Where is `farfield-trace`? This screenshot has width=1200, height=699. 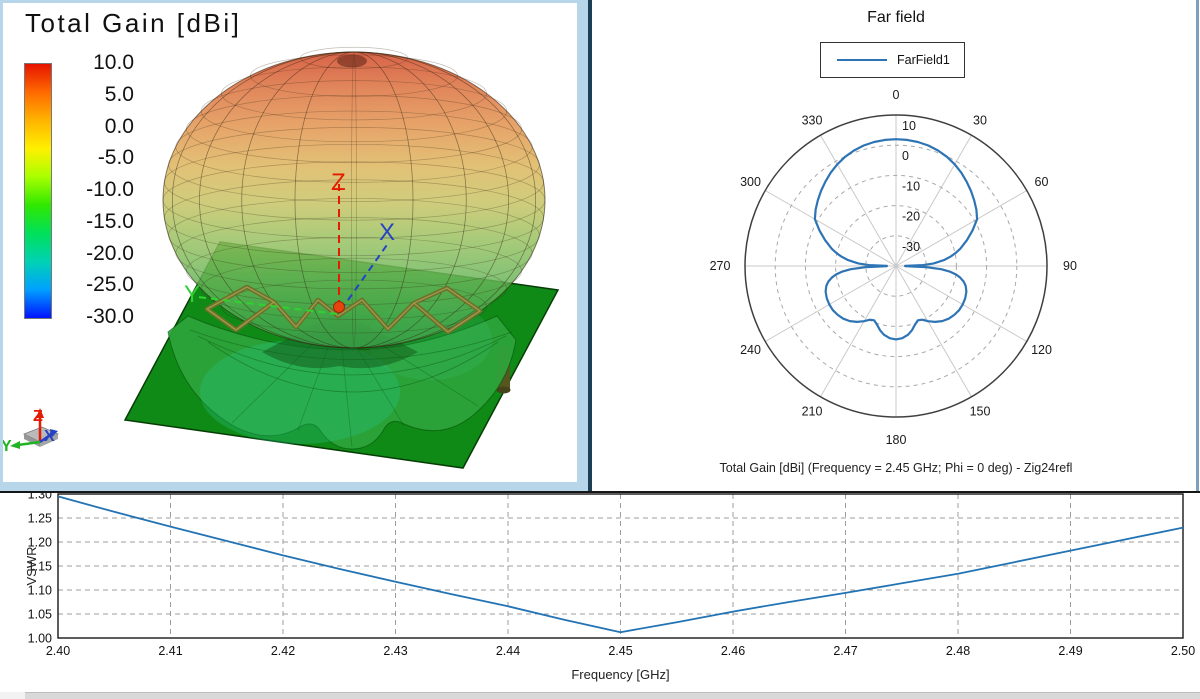
farfield-trace is located at coordinates (896, 239).